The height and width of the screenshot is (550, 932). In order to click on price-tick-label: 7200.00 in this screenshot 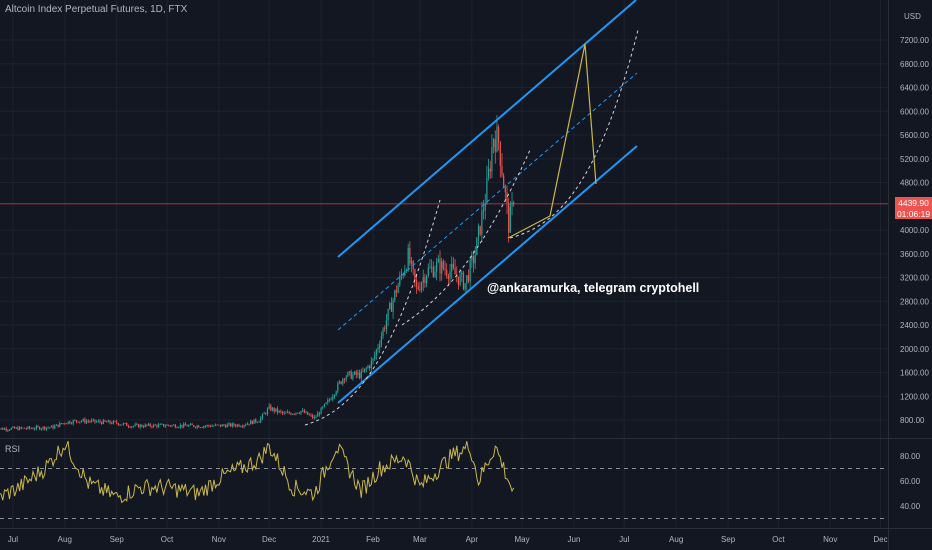, I will do `click(914, 40)`.